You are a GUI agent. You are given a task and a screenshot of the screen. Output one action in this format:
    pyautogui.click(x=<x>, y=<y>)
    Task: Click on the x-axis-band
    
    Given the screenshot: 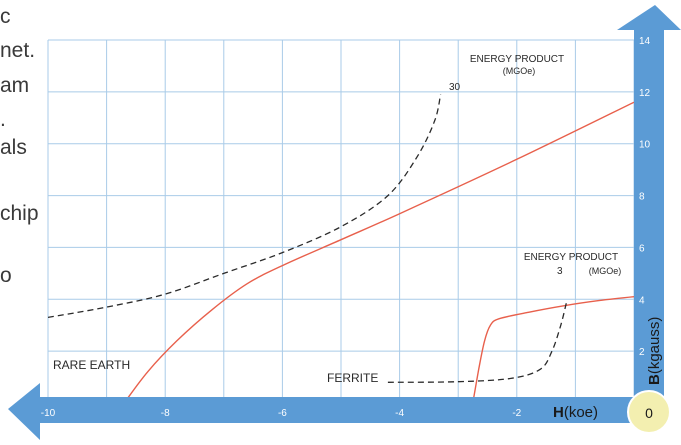 What is the action you would take?
    pyautogui.click(x=336, y=411)
    